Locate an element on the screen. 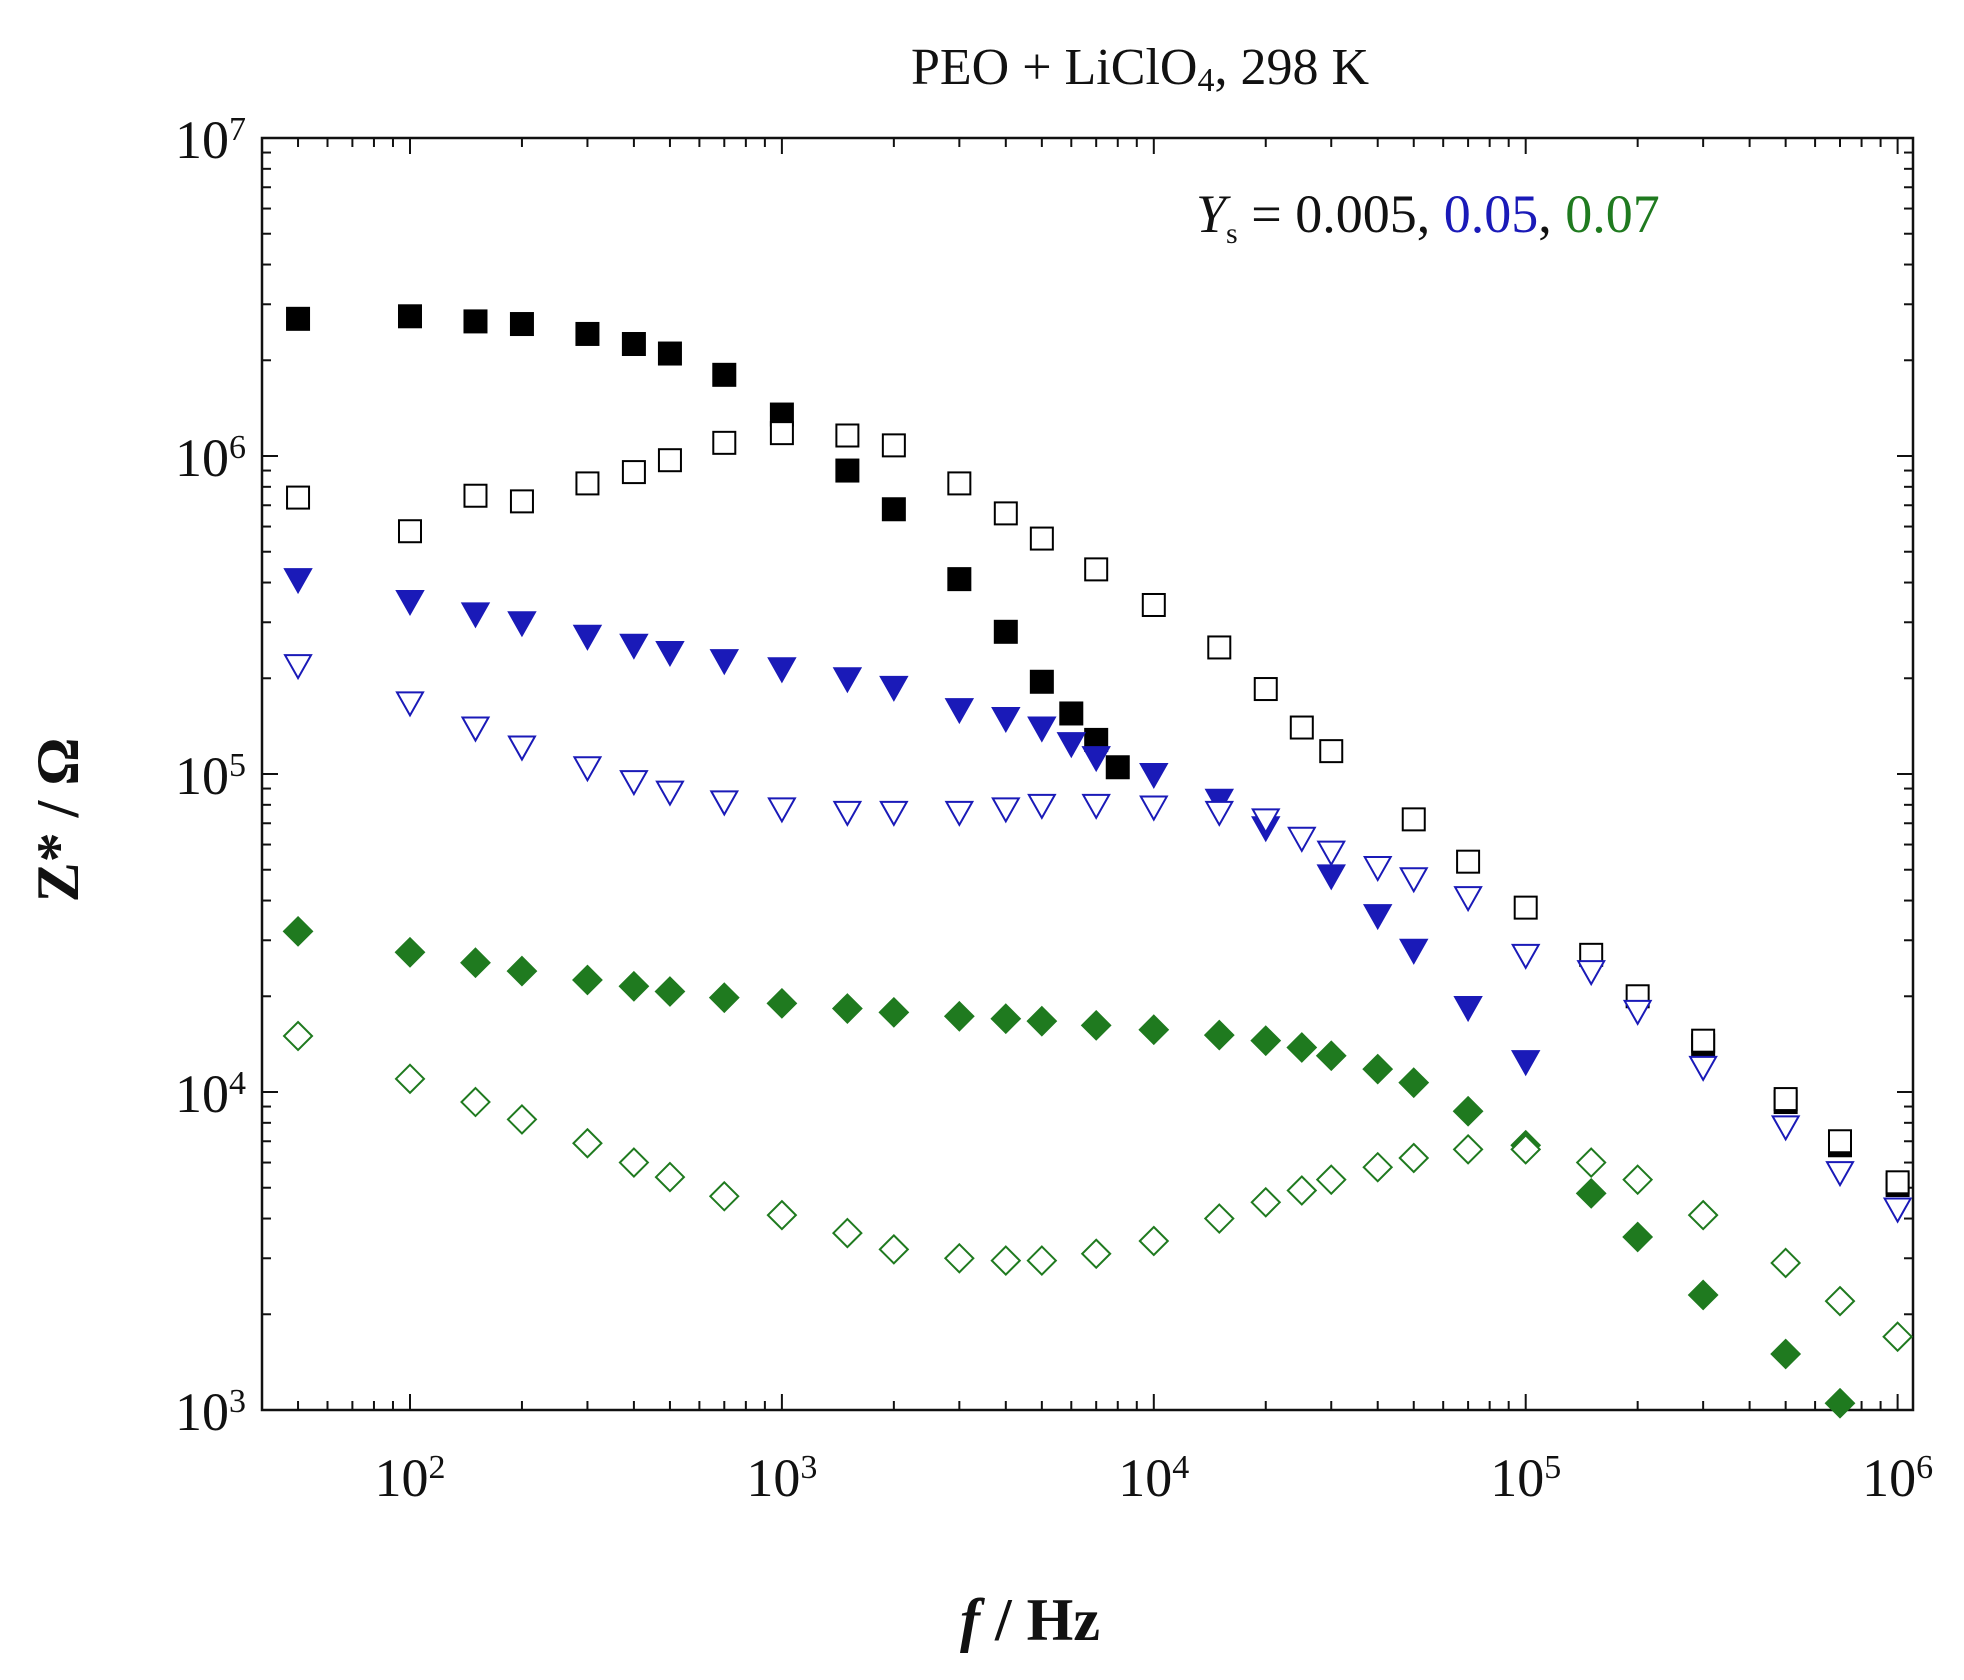 The height and width of the screenshot is (1680, 1964). legend-equals: = is located at coordinates (1266, 214).